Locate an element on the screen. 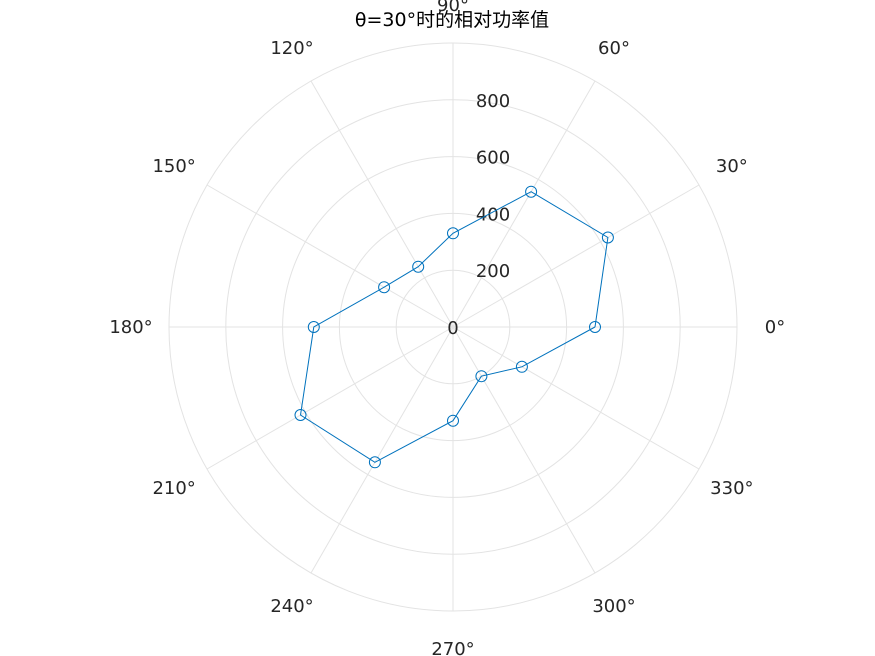 Image resolution: width=875 pixels, height=656 pixels. r-tick-label: 0 is located at coordinates (452, 328).